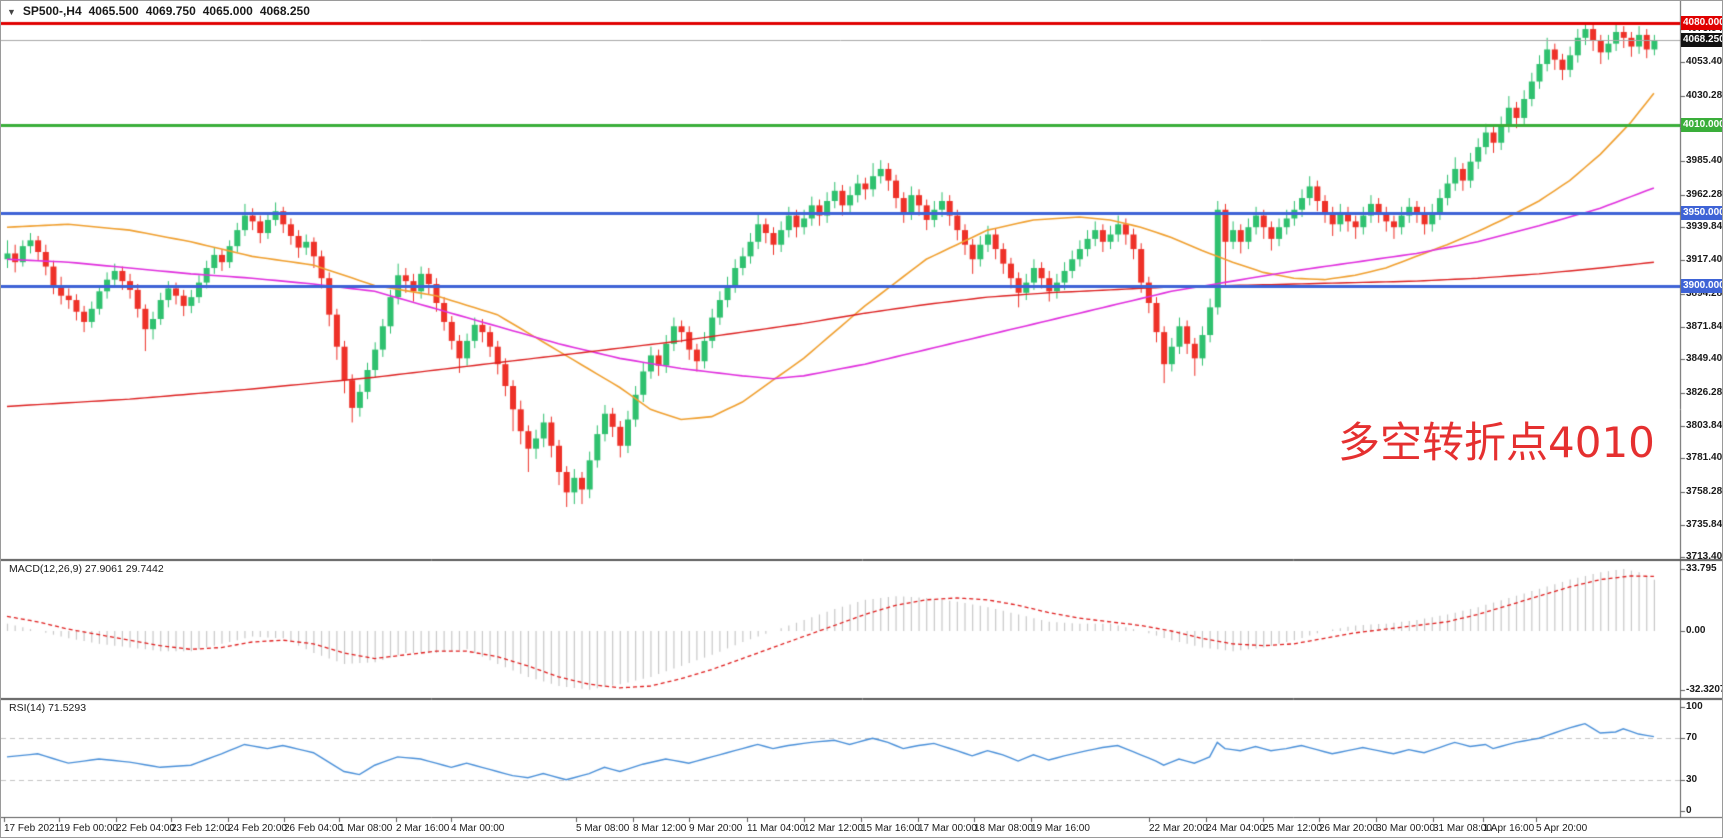 This screenshot has height=838, width=1723. I want to click on price-tick-label: 3871.840, so click(1704, 326).